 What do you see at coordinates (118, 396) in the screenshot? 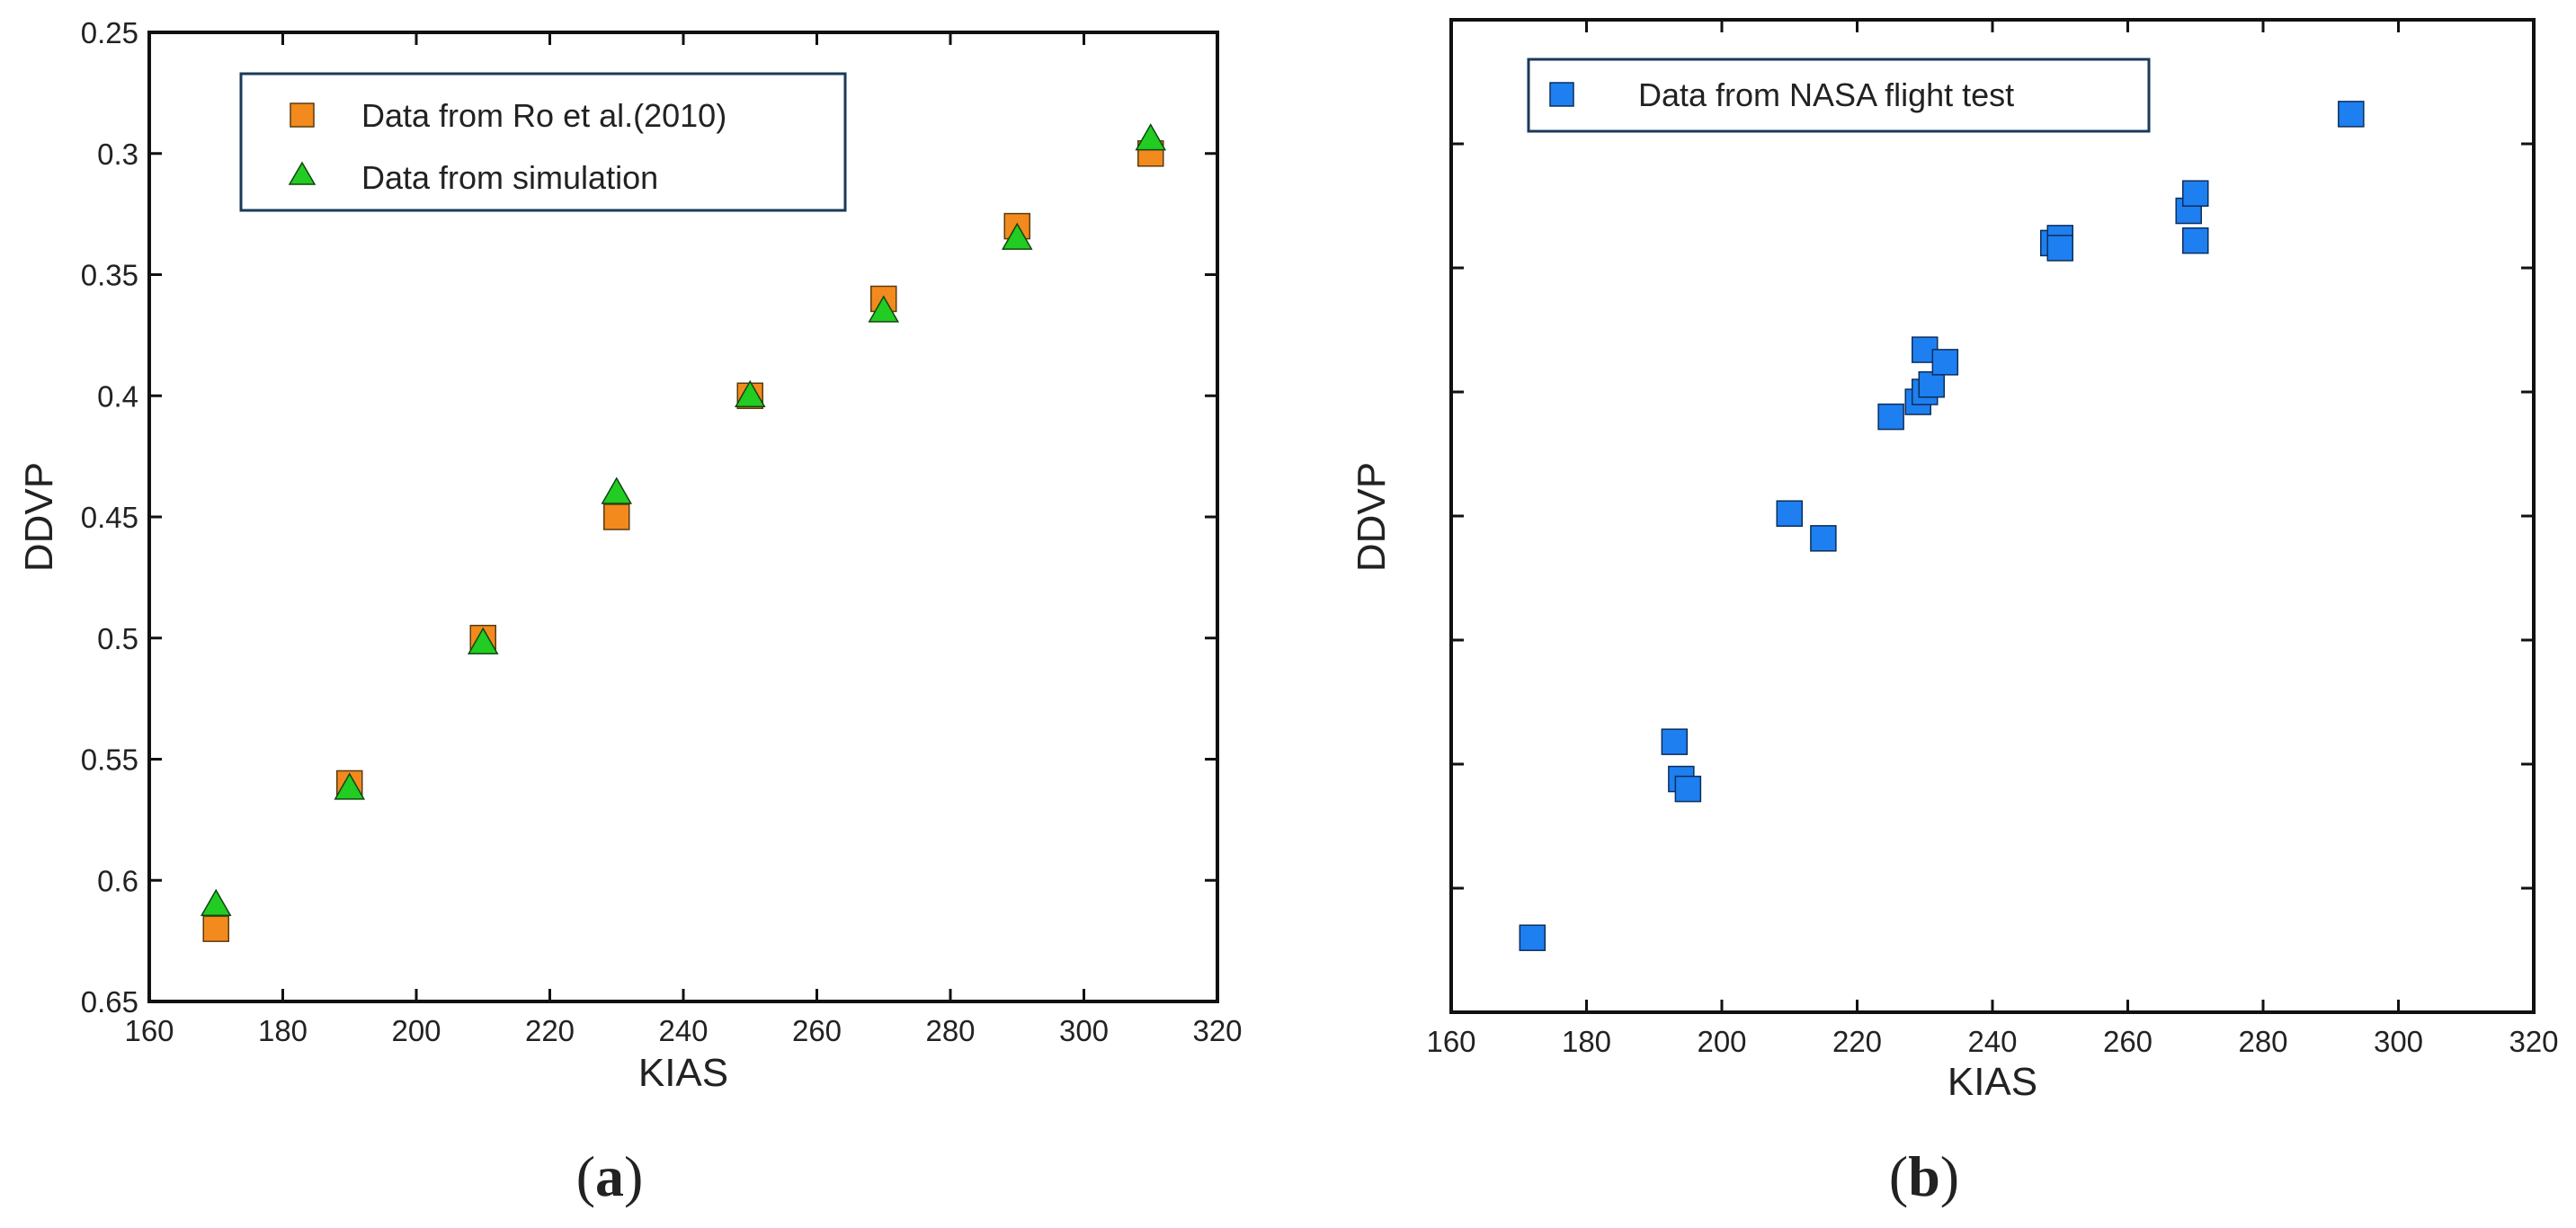
I see `y-tick-label-a: 0.4` at bounding box center [118, 396].